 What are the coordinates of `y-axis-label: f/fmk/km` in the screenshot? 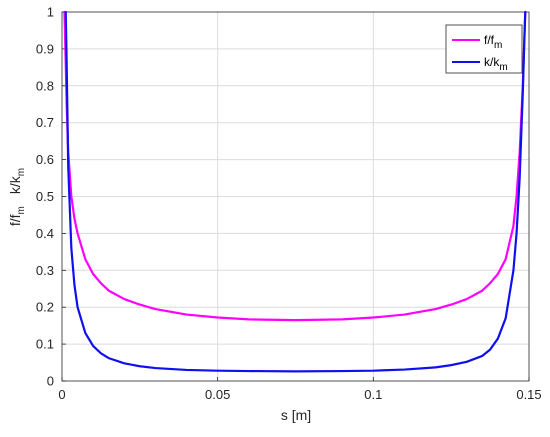 It's located at (17, 197).